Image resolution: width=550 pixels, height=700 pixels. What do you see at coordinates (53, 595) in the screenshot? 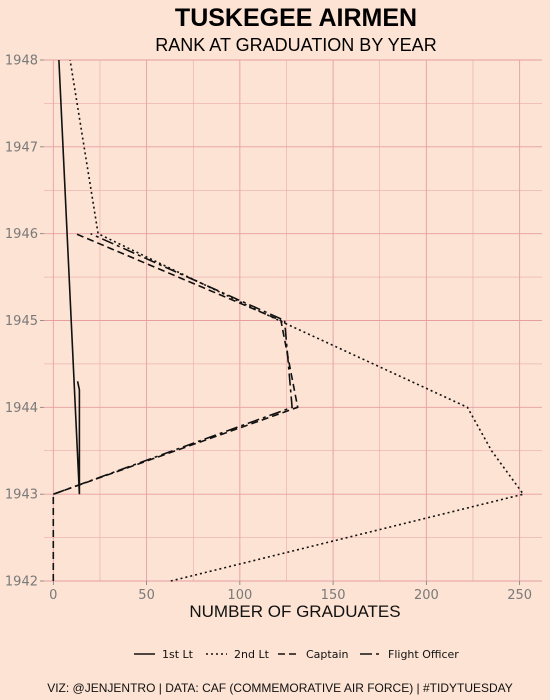
I see `x-tick-label: 0` at bounding box center [53, 595].